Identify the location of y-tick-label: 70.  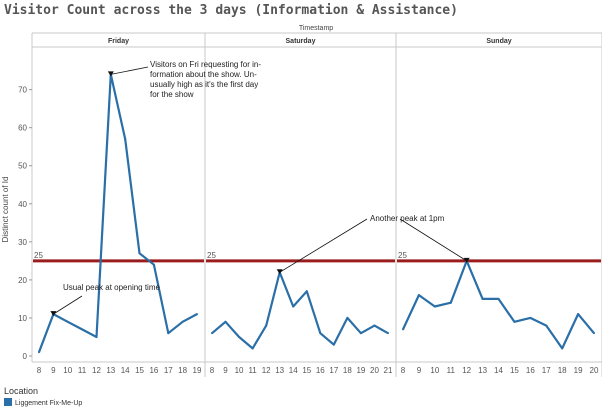
(22, 90).